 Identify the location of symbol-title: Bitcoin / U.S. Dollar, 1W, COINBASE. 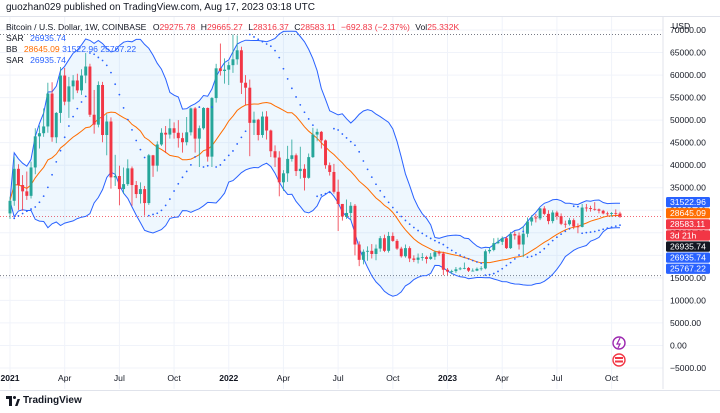
(76, 27).